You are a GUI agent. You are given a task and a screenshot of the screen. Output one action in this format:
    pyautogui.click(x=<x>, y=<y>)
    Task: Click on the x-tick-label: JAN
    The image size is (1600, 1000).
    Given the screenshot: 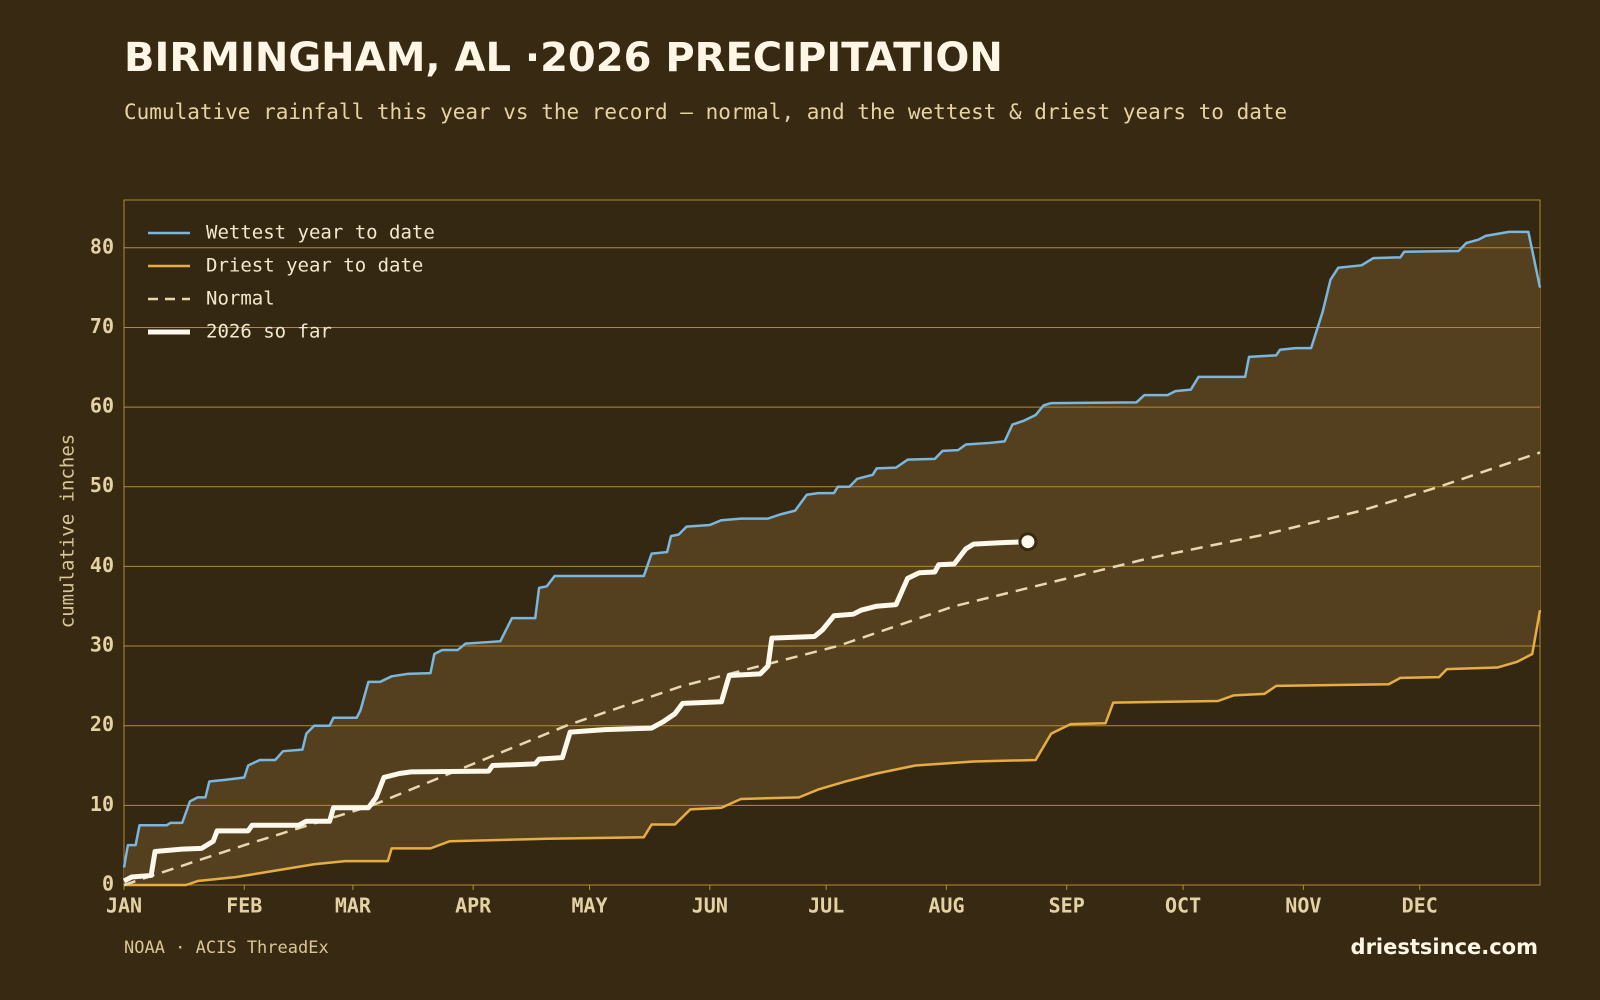 What is the action you would take?
    pyautogui.click(x=124, y=906)
    